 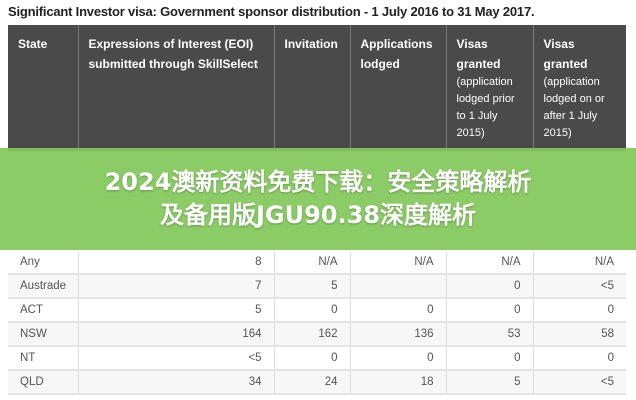 What do you see at coordinates (33, 44) in the screenshot?
I see `header-label: State` at bounding box center [33, 44].